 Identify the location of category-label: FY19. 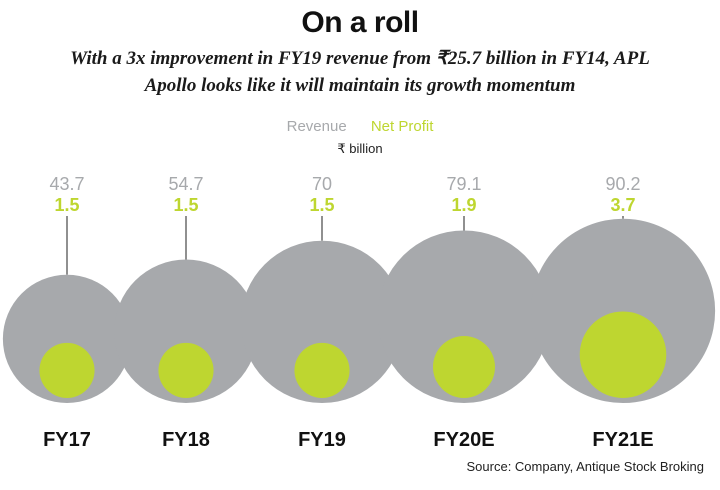
(322, 440).